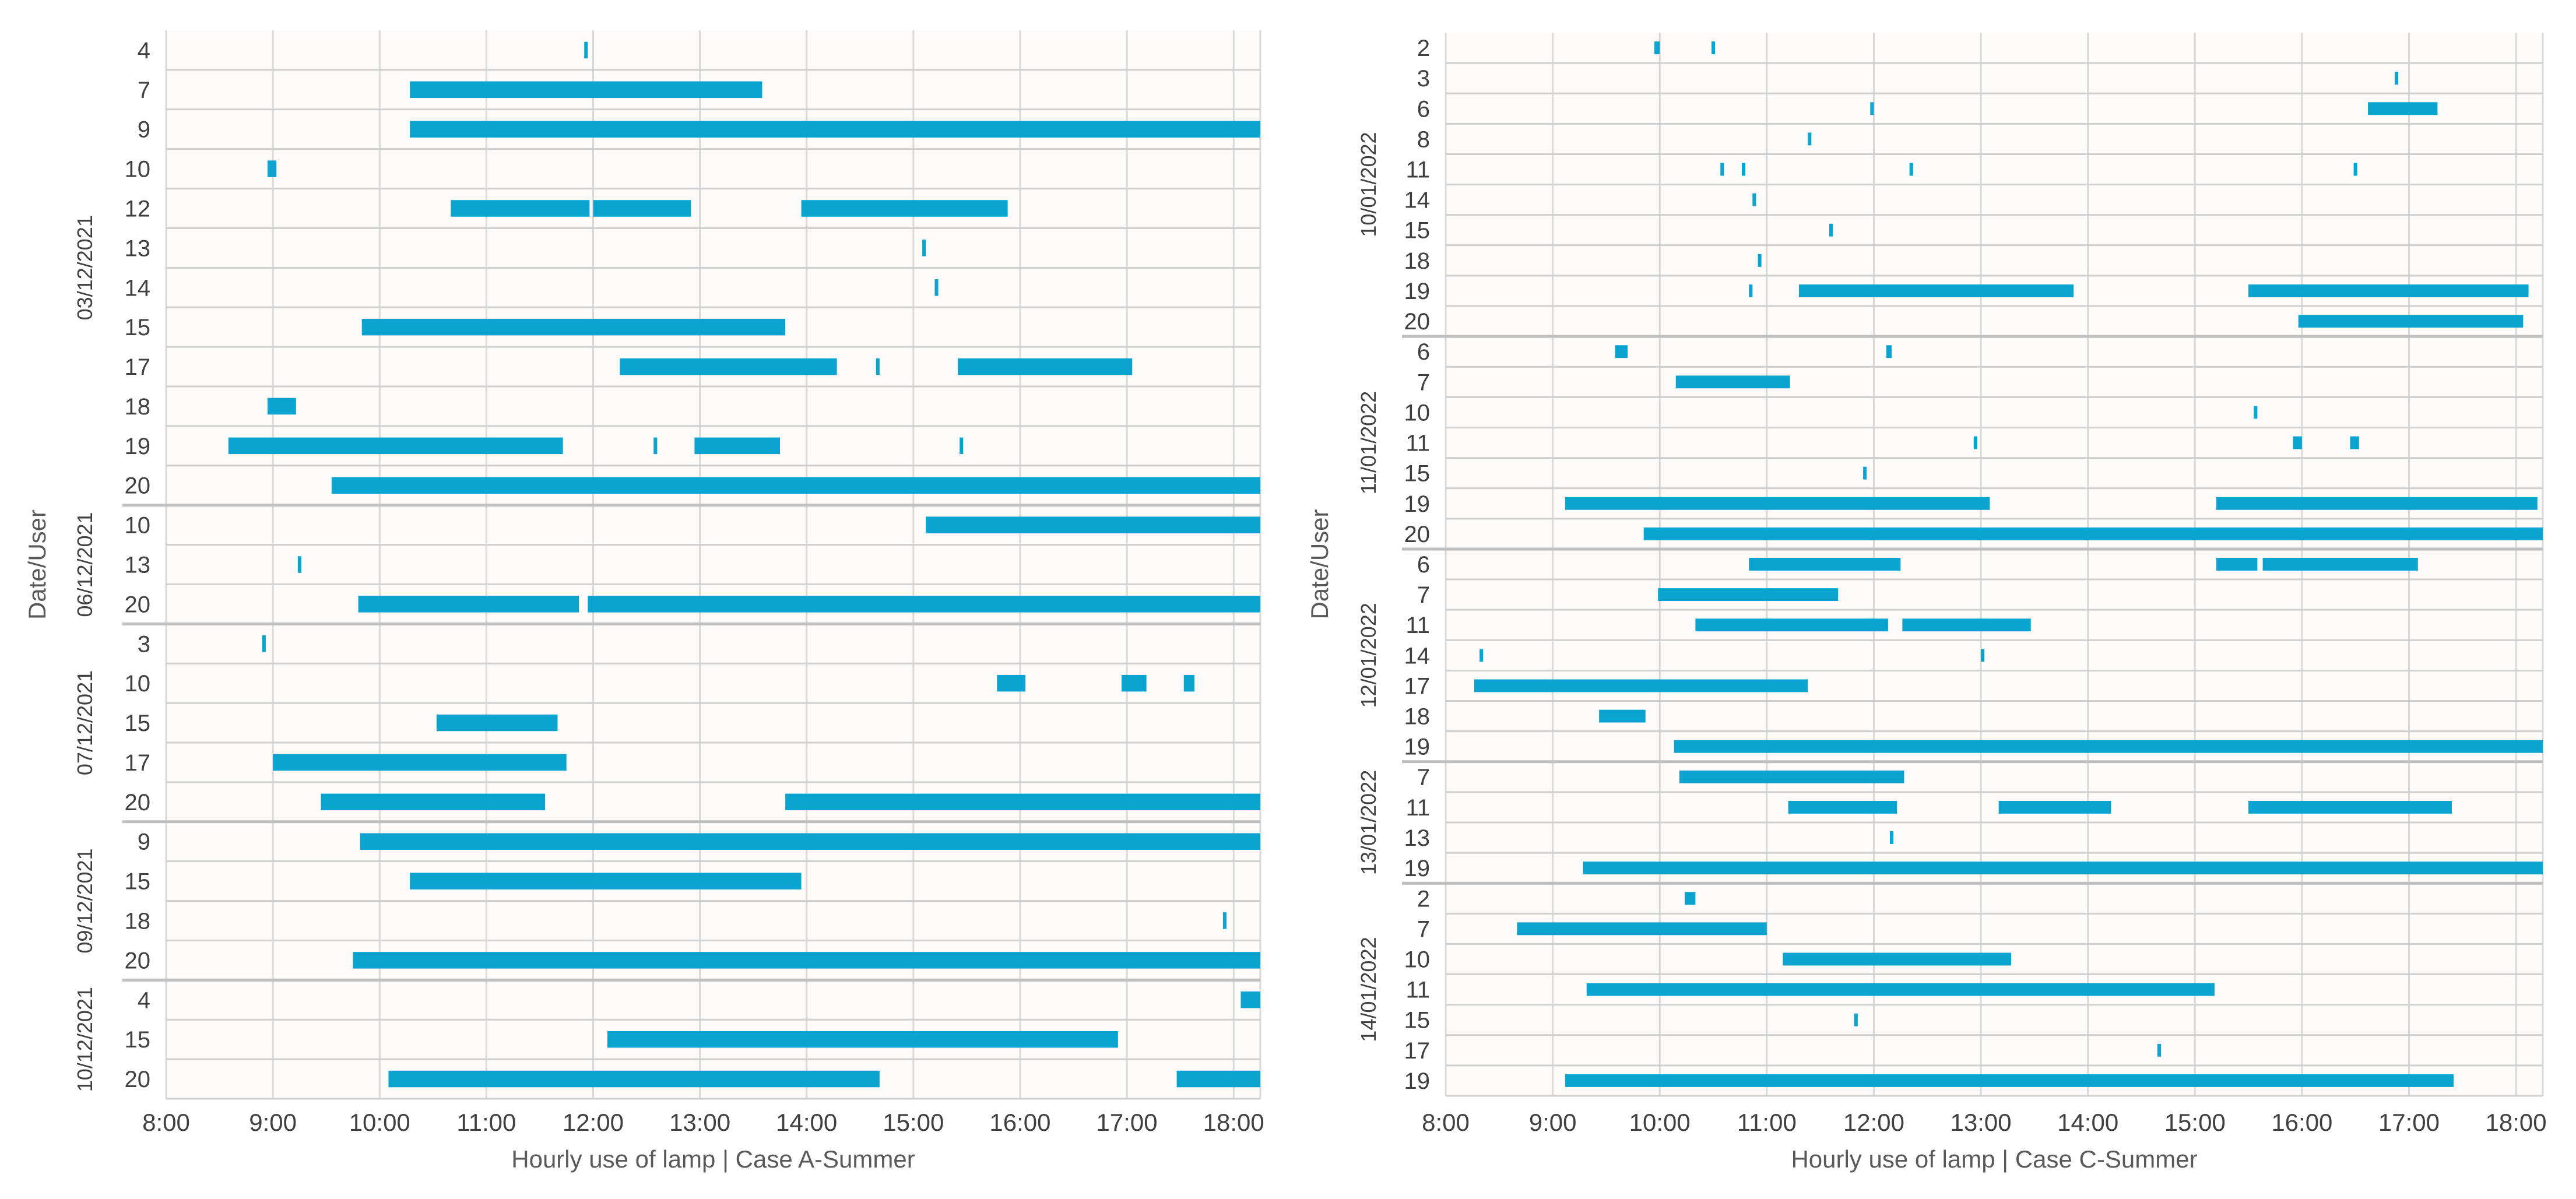 The height and width of the screenshot is (1199, 2576). I want to click on x-tick-label: 9:00, so click(273, 1122).